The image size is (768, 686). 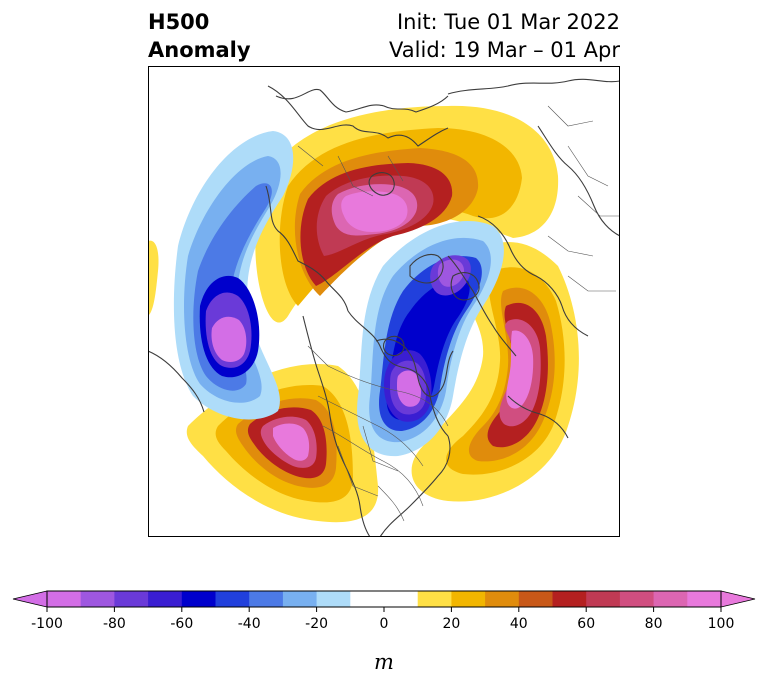 What do you see at coordinates (738, 599) in the screenshot?
I see `colorbar-over-arrow` at bounding box center [738, 599].